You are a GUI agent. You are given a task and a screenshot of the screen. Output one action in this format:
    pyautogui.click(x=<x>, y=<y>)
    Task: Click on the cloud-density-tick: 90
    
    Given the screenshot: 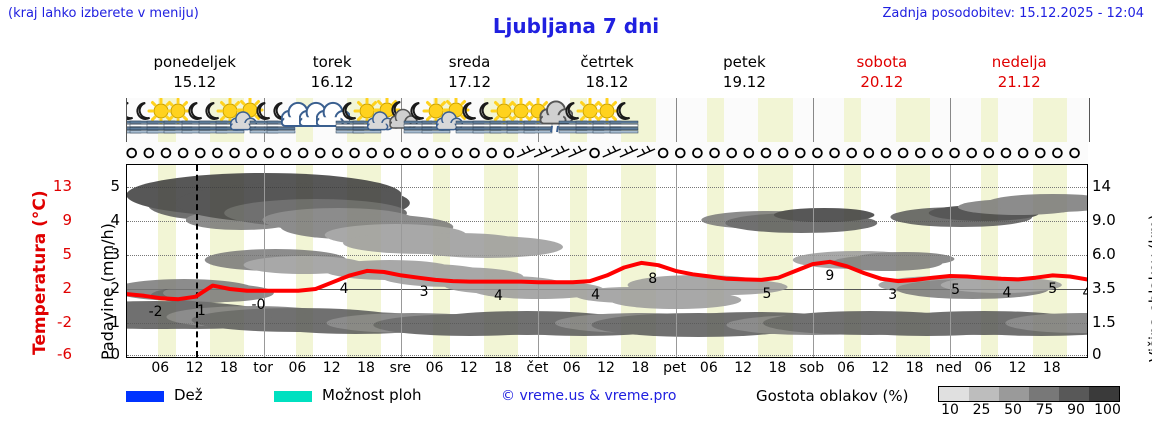 What is the action you would take?
    pyautogui.click(x=1076, y=410)
    